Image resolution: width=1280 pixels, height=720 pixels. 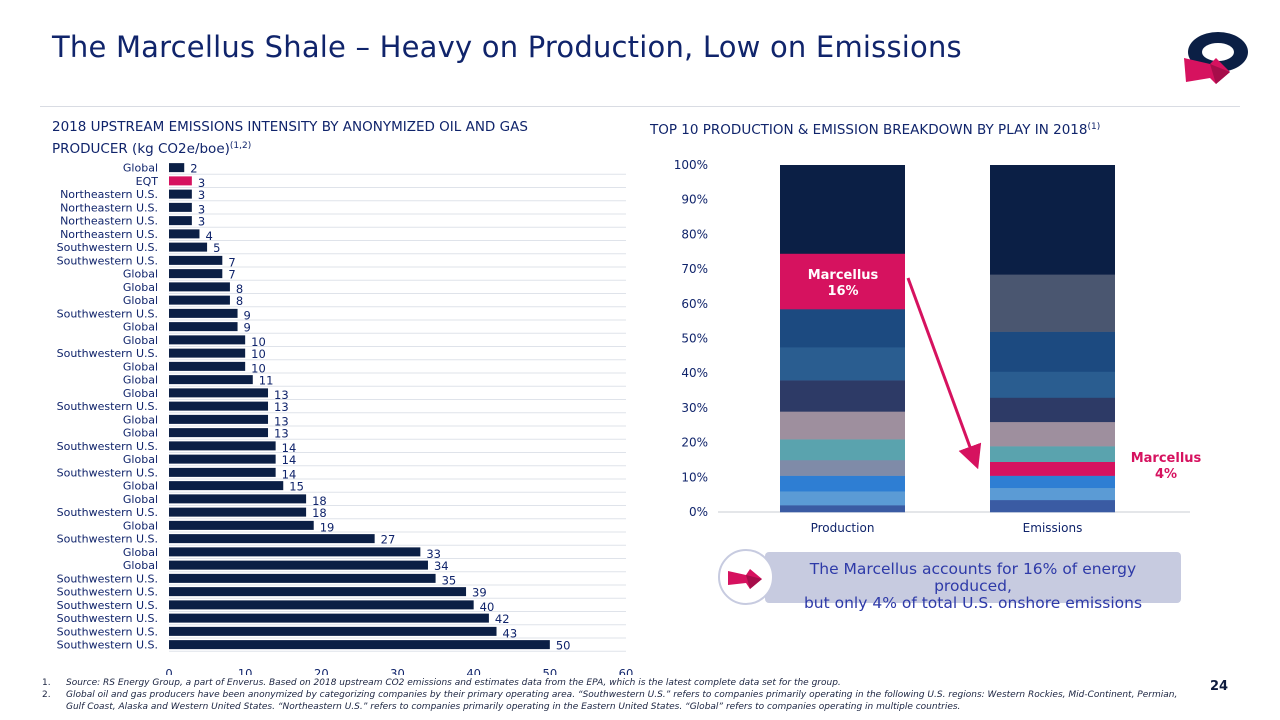 I want to click on data-label: 7, so click(x=231, y=275).